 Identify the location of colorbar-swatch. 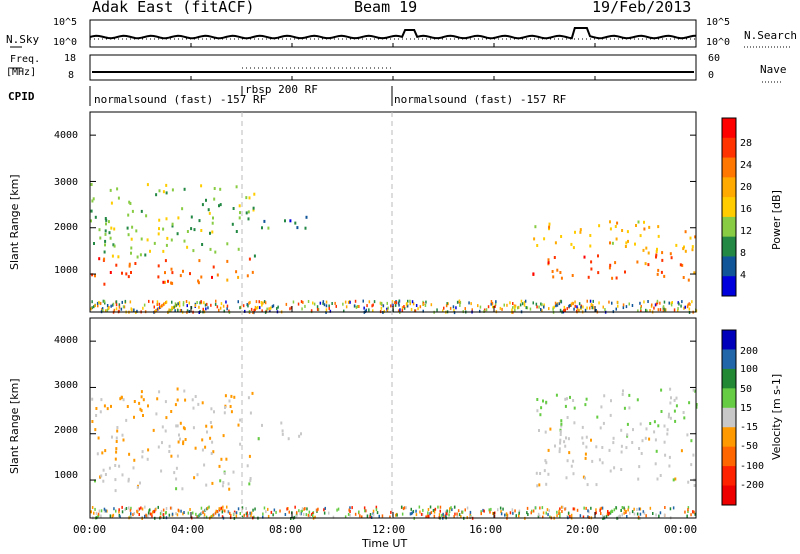
(729, 340).